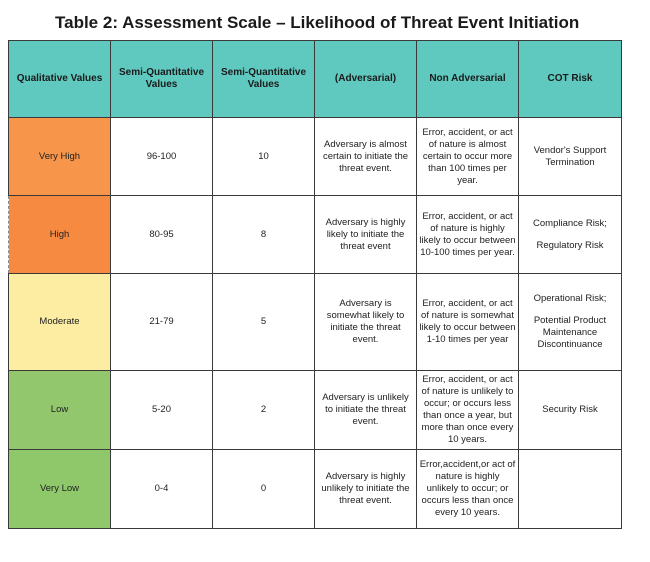  I want to click on range-cell: 5-20, so click(161, 410).